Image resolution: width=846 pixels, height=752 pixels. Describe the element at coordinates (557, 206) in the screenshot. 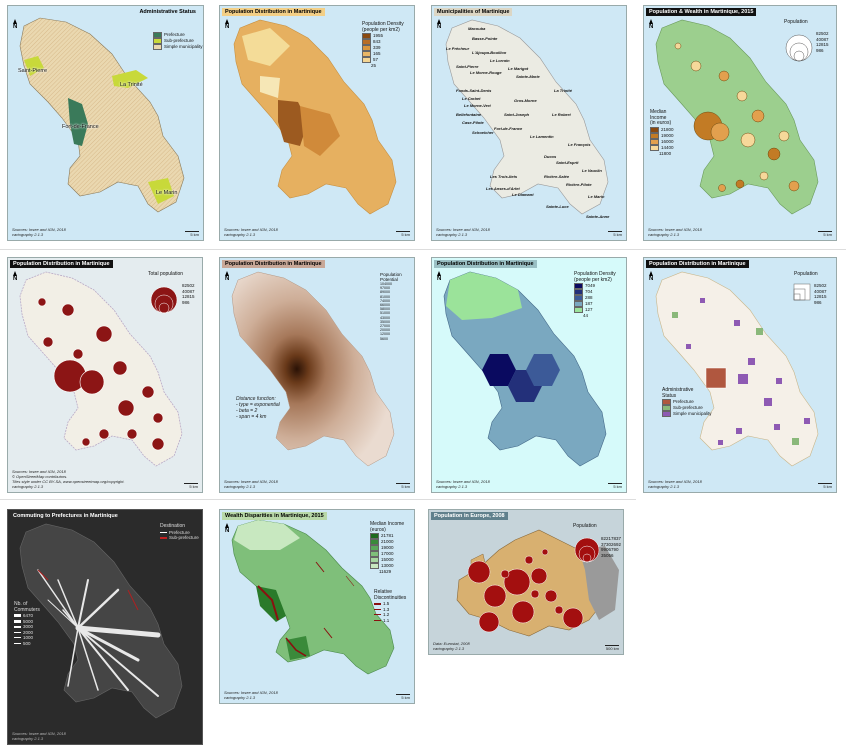

I see `municipality-label: Sainte-Luce` at that location.